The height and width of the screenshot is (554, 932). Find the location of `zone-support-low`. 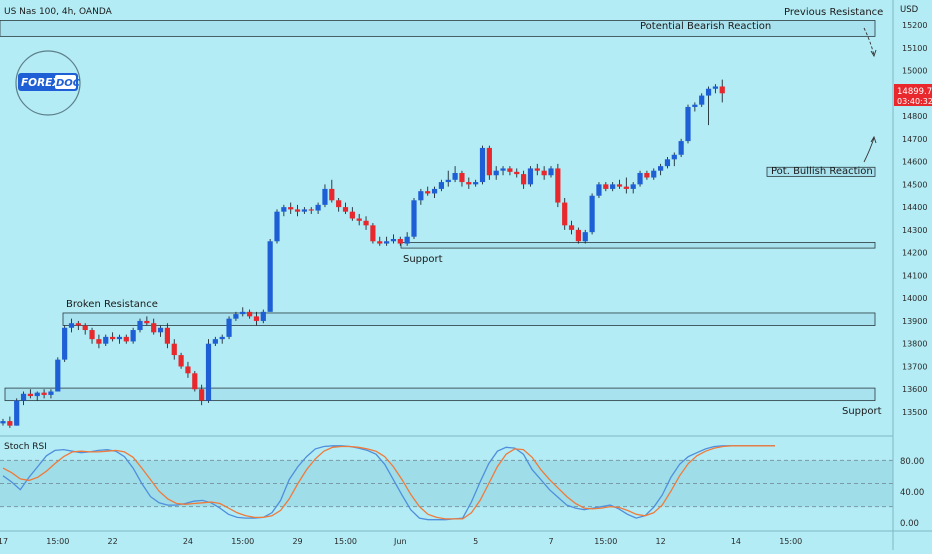

zone-support-low is located at coordinates (440, 394).